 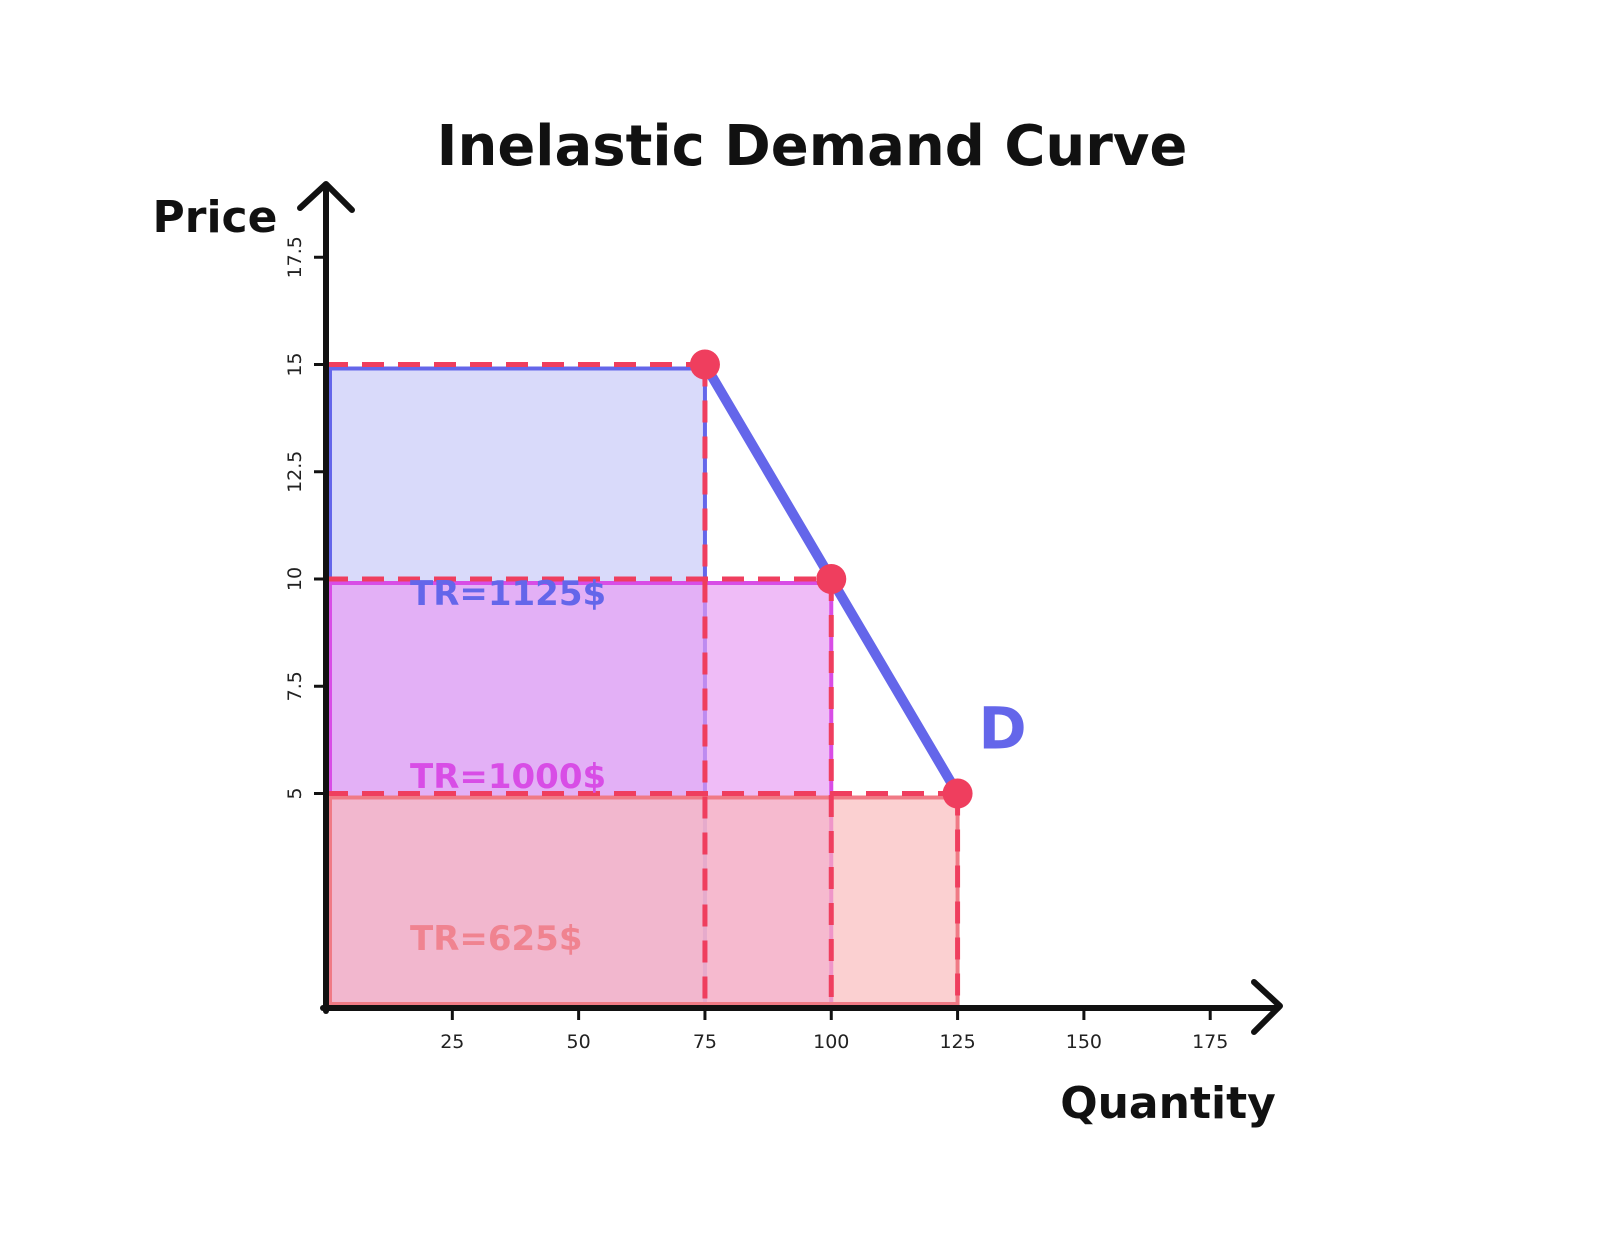 I want to click on demand-curve-label: D, so click(x=1003, y=729).